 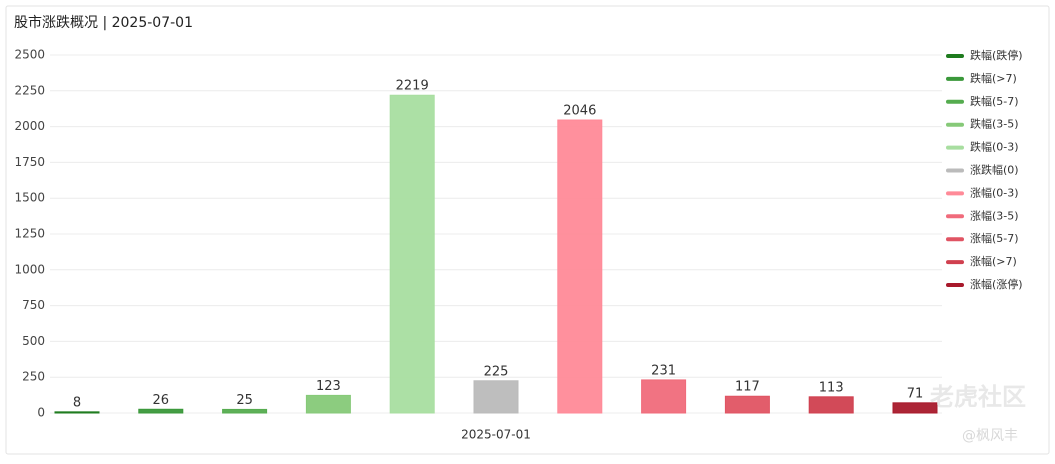 I want to click on value-label: 117, so click(x=747, y=387).